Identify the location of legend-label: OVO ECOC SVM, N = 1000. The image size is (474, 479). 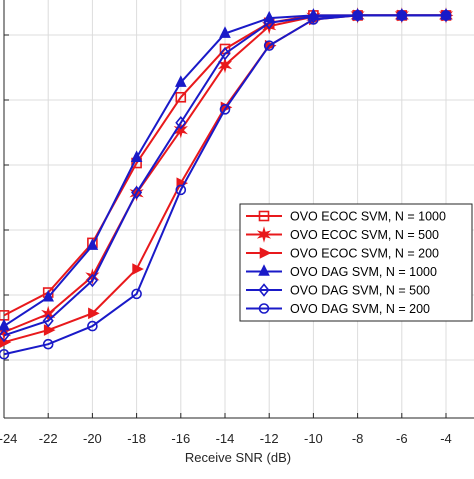
(368, 217).